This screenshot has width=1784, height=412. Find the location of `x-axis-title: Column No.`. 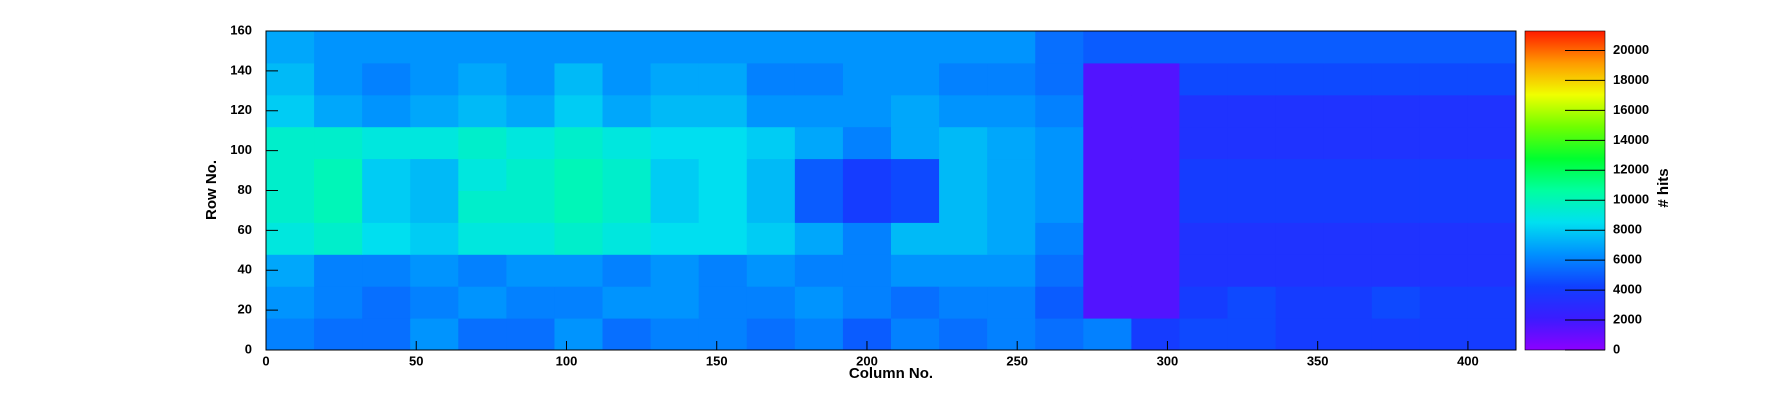

x-axis-title: Column No. is located at coordinates (891, 373).